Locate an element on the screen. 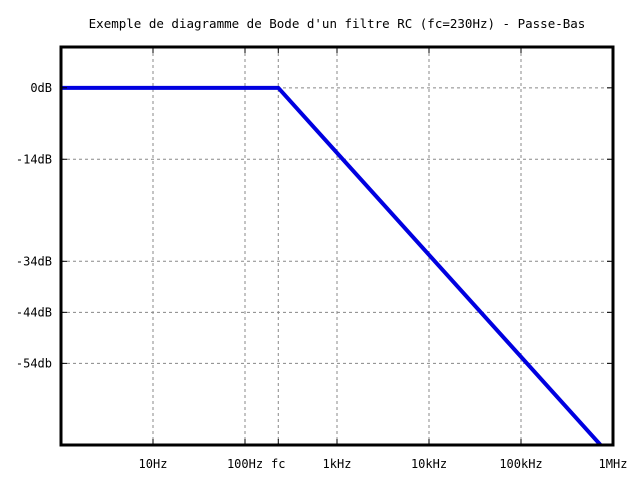 This screenshot has width=640, height=480. x-tick-label: 1MHz is located at coordinates (613, 464).